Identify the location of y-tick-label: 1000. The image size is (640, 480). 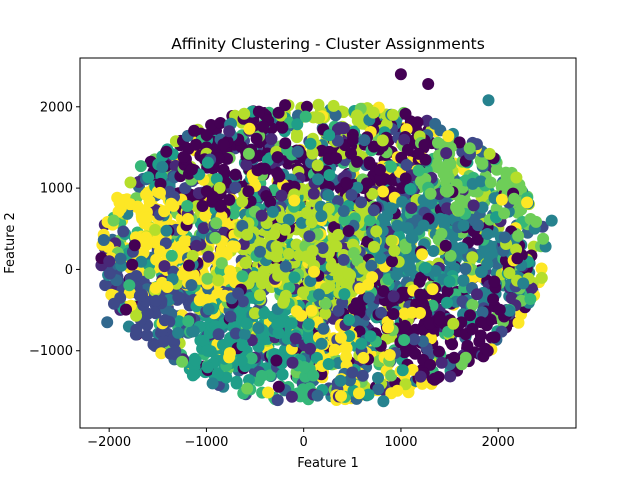
(56, 189).